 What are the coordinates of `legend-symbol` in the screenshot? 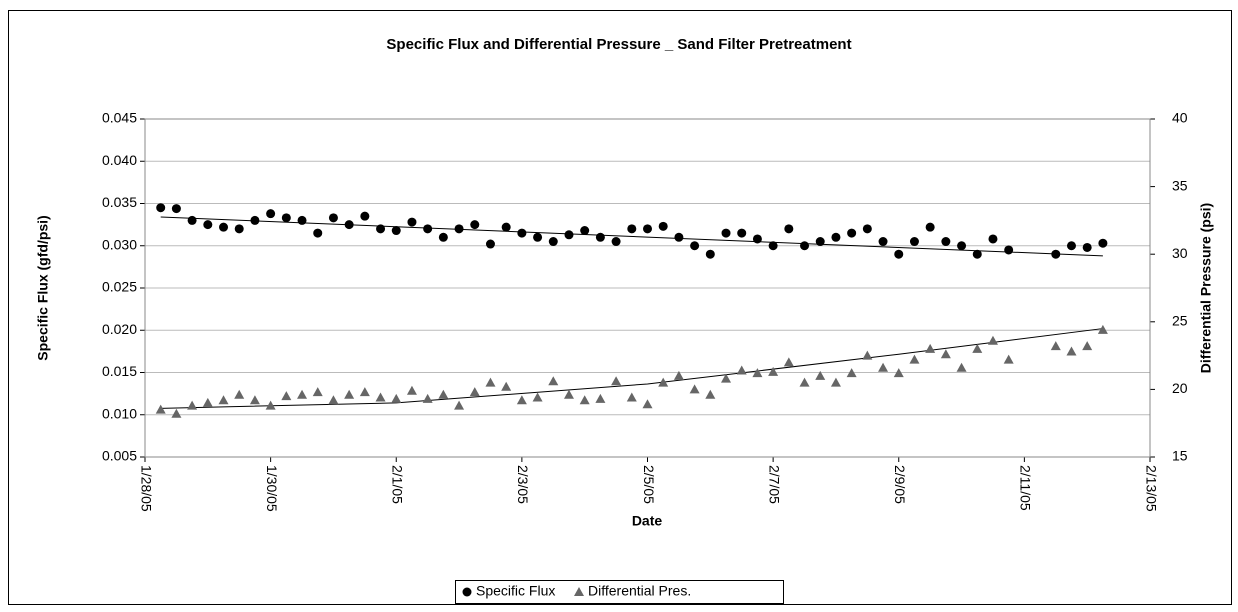 It's located at (579, 591).